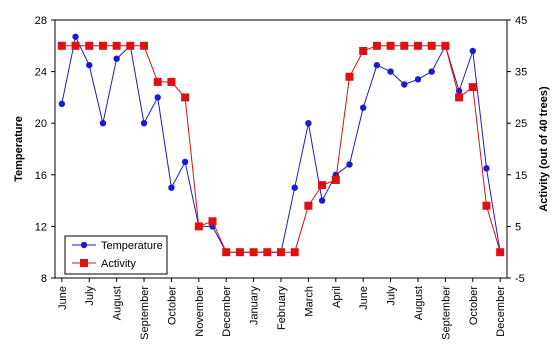 This screenshot has width=553, height=356. I want to click on legend: Temperature Activity, so click(116, 255).